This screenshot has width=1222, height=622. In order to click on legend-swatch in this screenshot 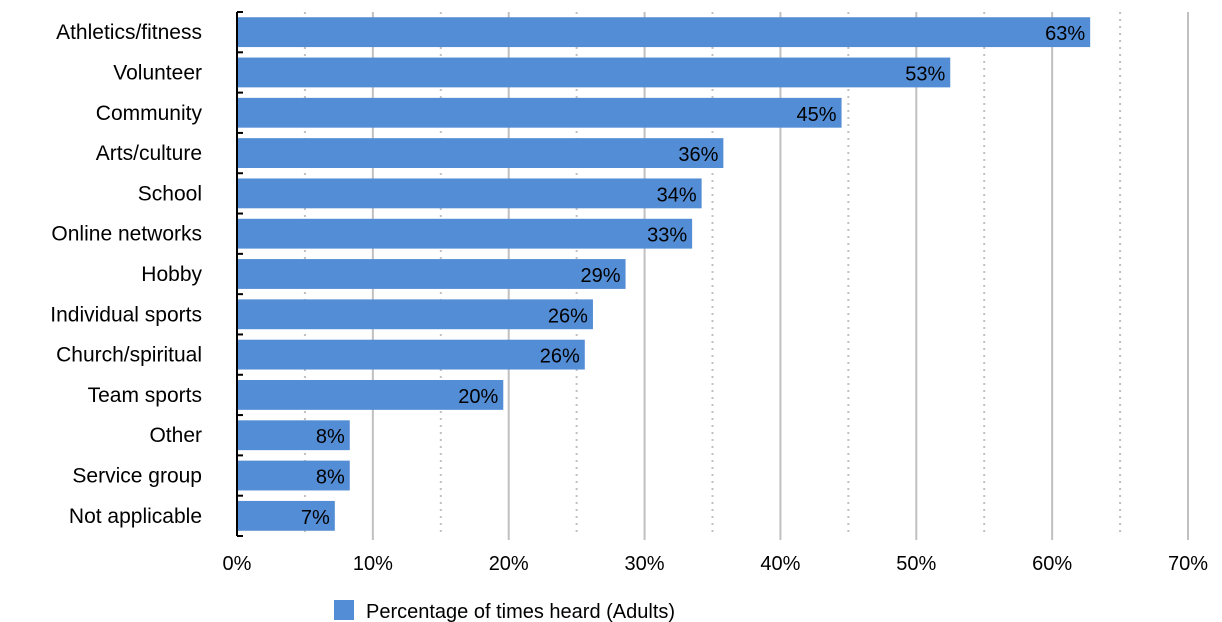, I will do `click(344, 610)`.